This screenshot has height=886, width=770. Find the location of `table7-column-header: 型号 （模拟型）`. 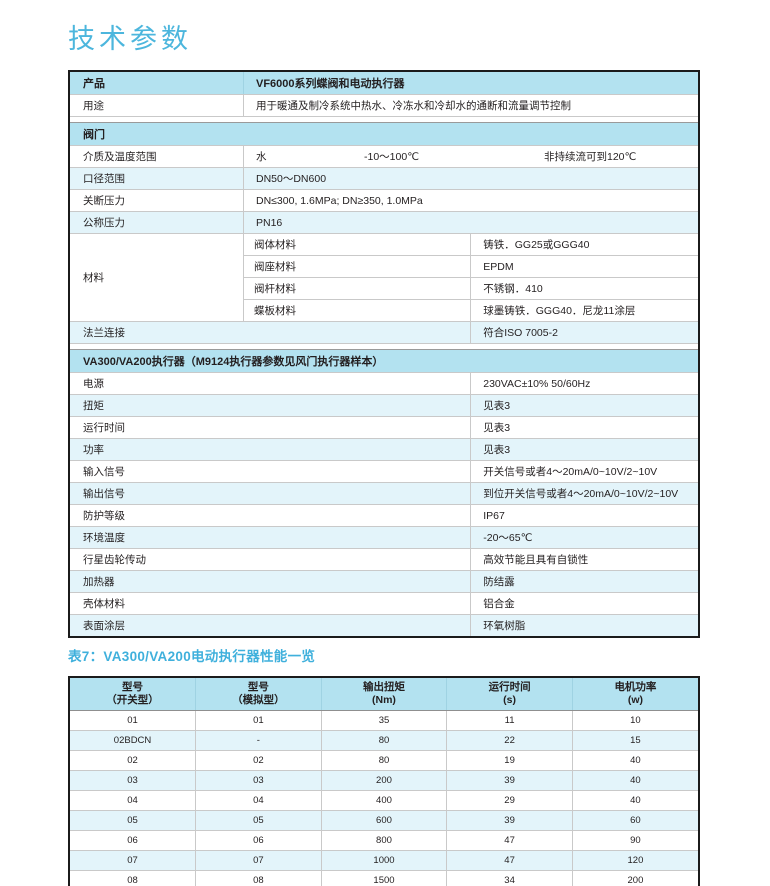

table7-column-header: 型号 （模拟型） is located at coordinates (258, 694).